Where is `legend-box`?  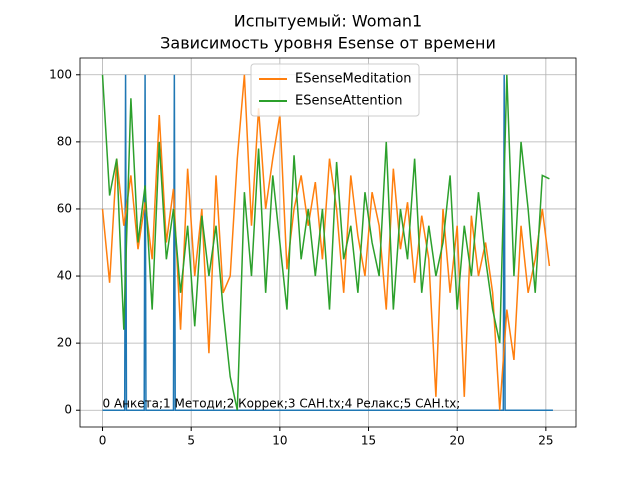 legend-box is located at coordinates (335, 90).